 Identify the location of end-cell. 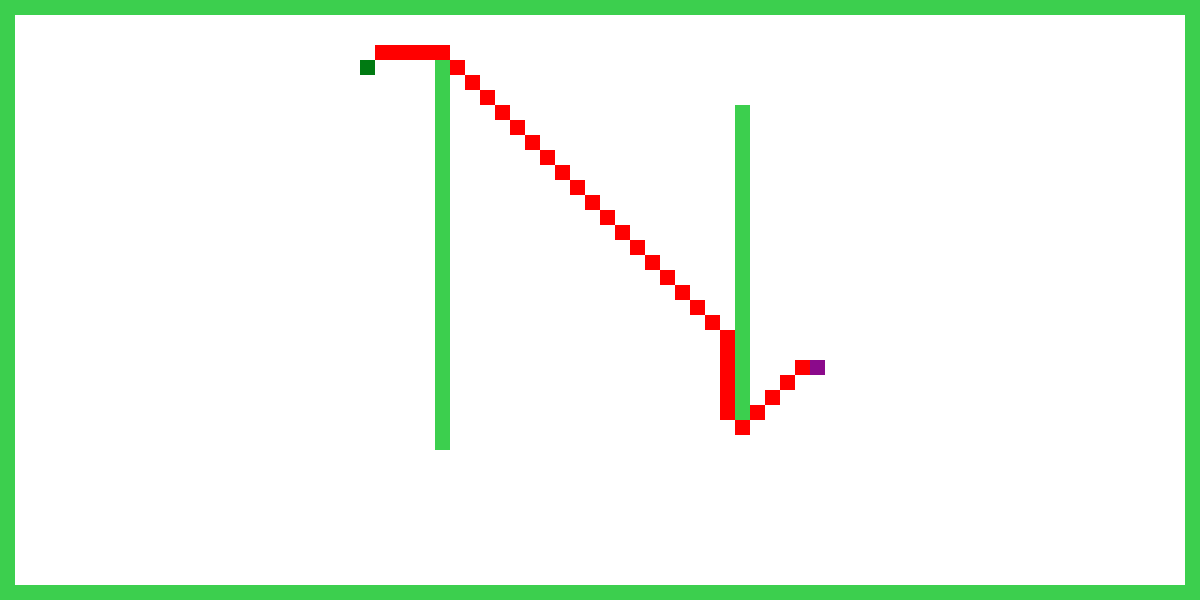
(817, 367).